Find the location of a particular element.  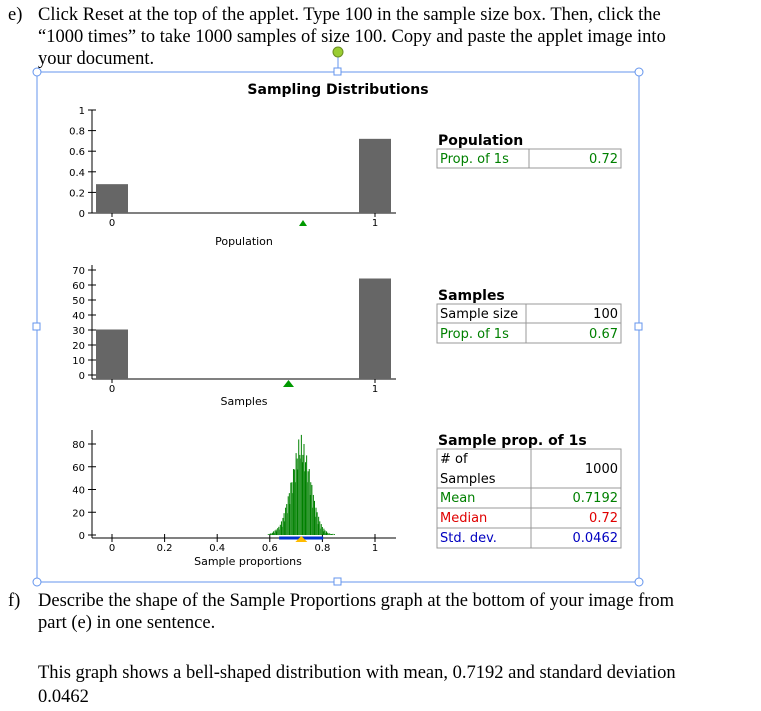

sample-prop-table-title: Sample prop. of 1s is located at coordinates (512, 441).